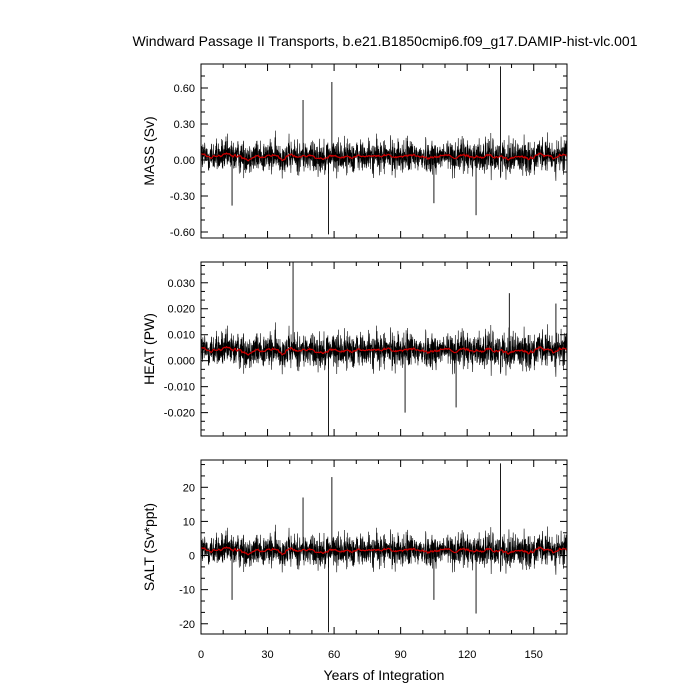 The image size is (700, 700). I want to click on panel-2-series, so click(384, 349).